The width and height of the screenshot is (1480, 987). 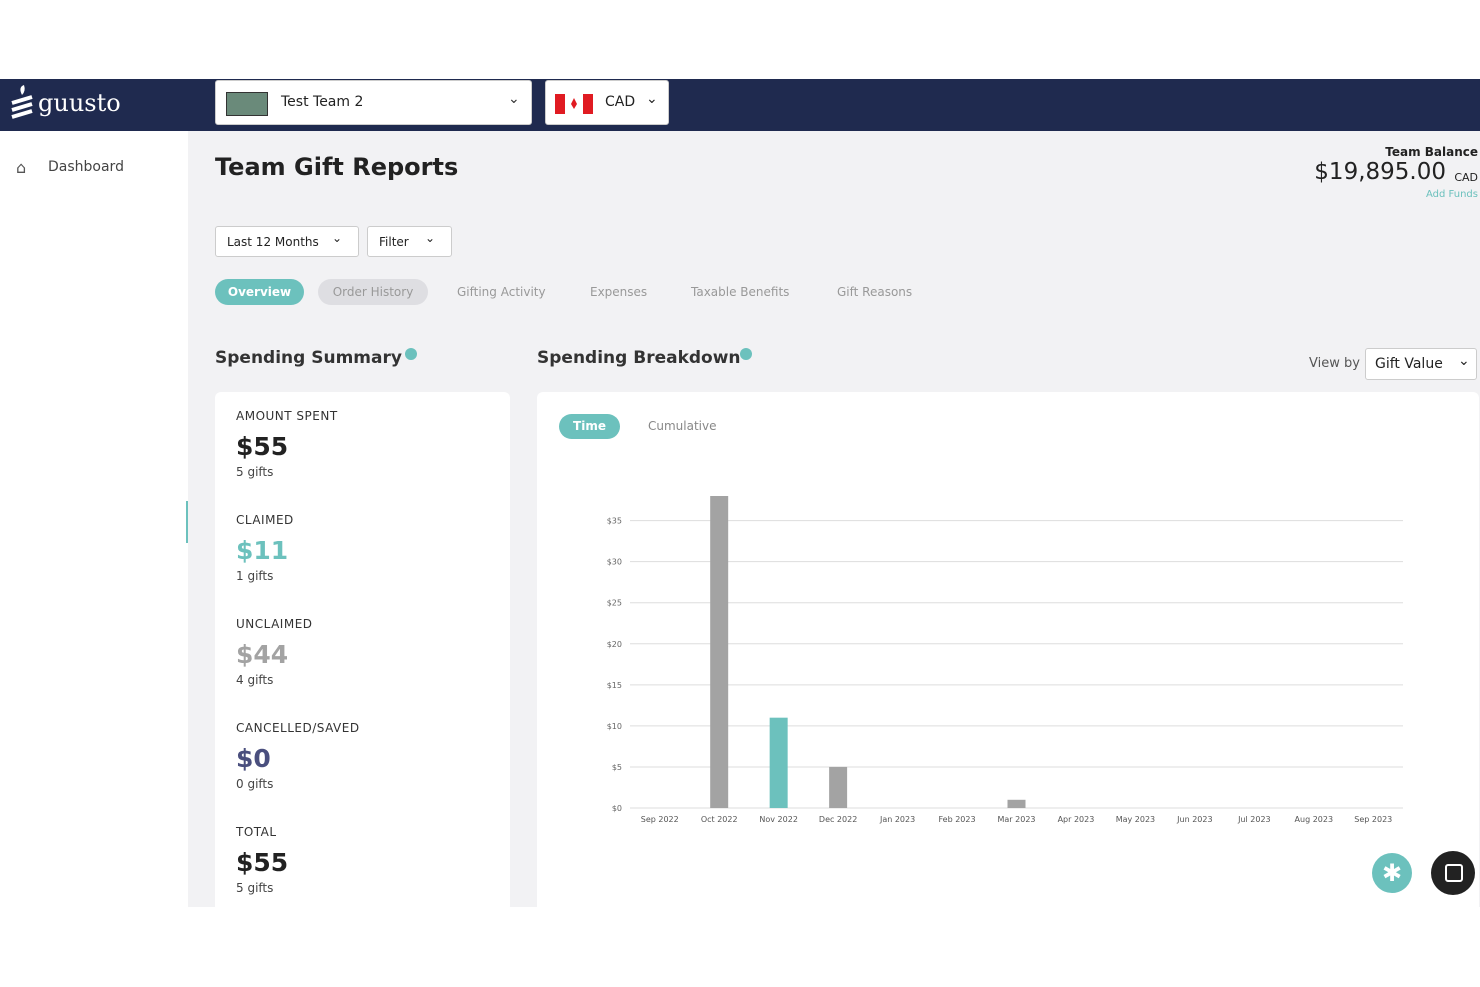 I want to click on currency: CAD, so click(x=620, y=102).